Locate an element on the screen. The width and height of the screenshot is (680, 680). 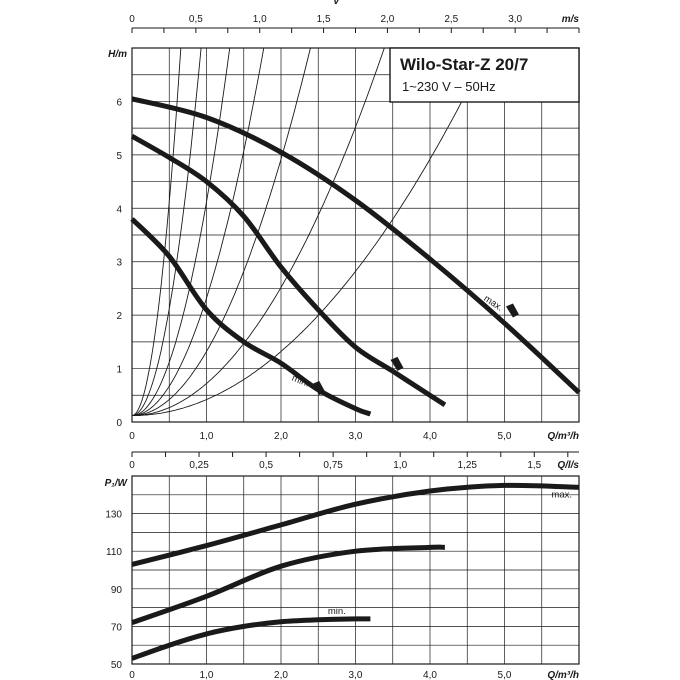
min-power-label: min. is located at coordinates (337, 611).